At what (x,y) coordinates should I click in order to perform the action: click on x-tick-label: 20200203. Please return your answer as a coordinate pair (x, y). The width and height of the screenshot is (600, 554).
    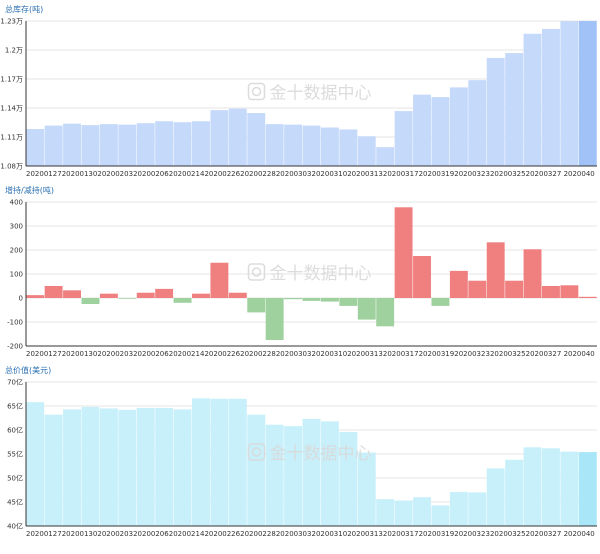
    Looking at the image, I should click on (115, 354).